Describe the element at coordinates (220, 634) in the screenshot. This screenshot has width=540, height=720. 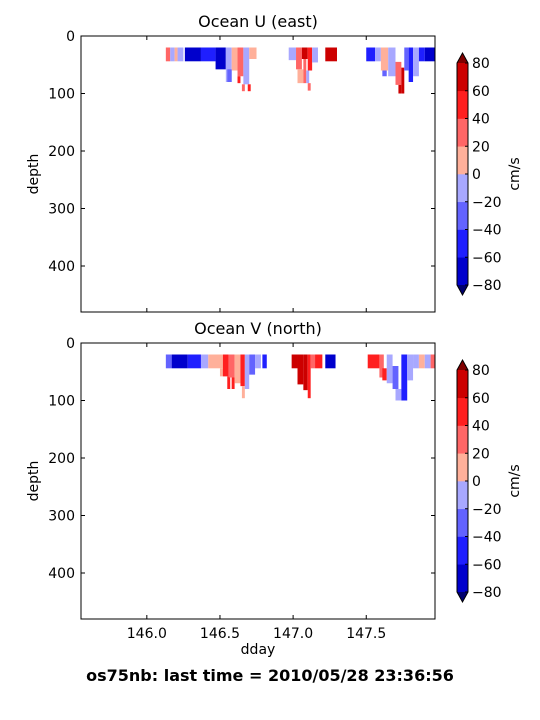
I see `xtick-label: 146.5` at that location.